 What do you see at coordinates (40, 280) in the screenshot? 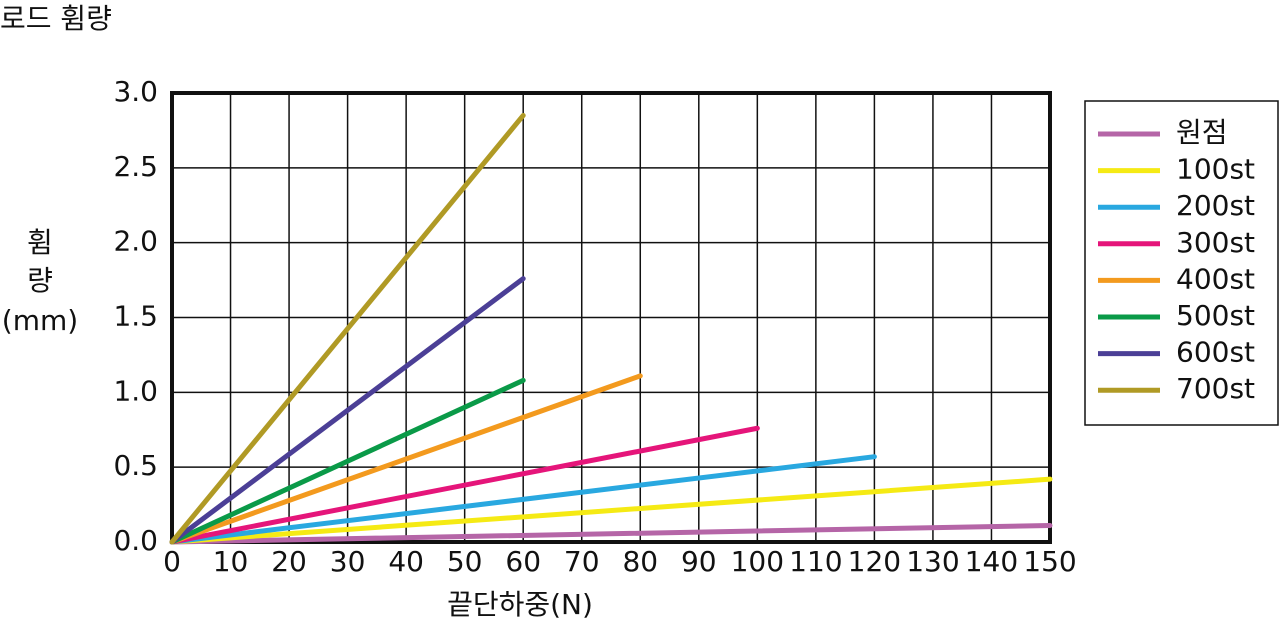
I see `y-axis-label: 량` at bounding box center [40, 280].